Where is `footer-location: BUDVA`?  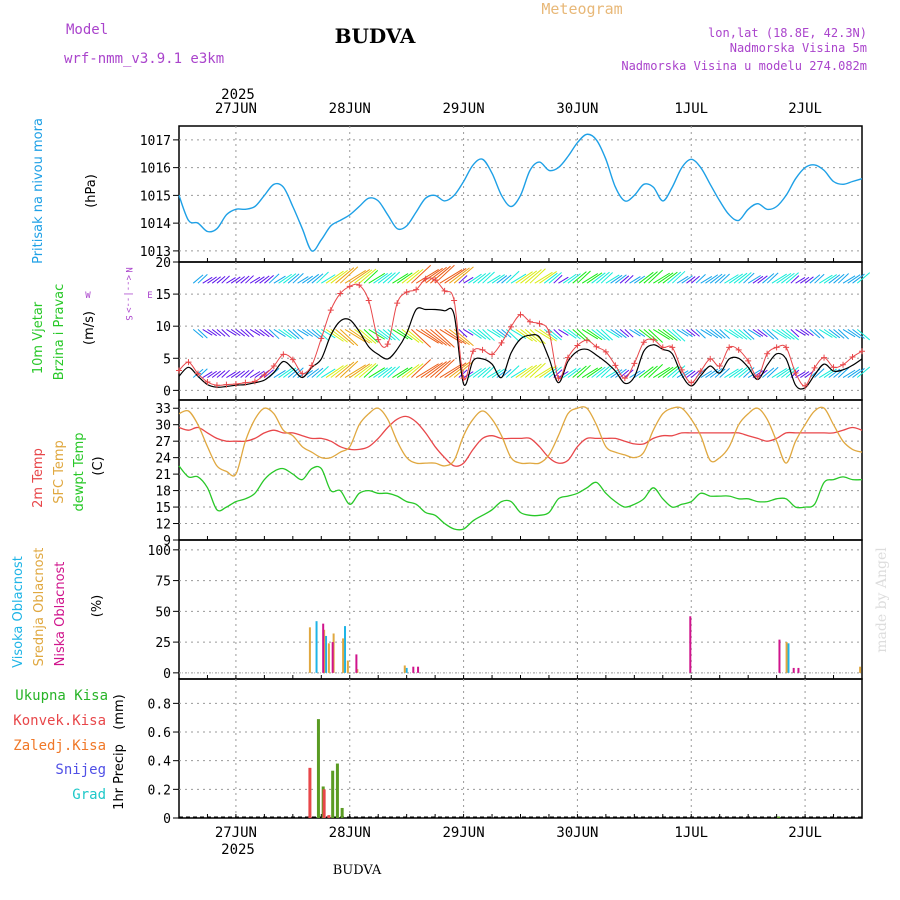
footer-location: BUDVA is located at coordinates (357, 870).